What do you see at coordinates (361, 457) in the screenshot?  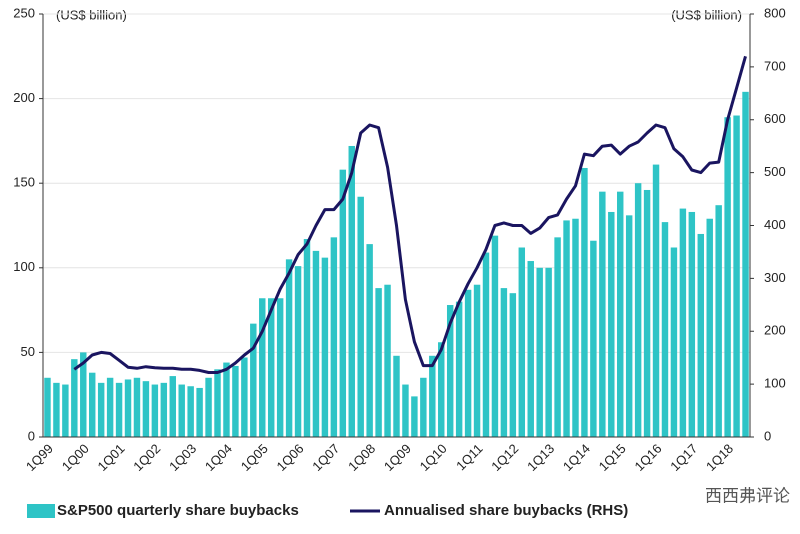 I see `x-tick-label: 1Q08` at bounding box center [361, 457].